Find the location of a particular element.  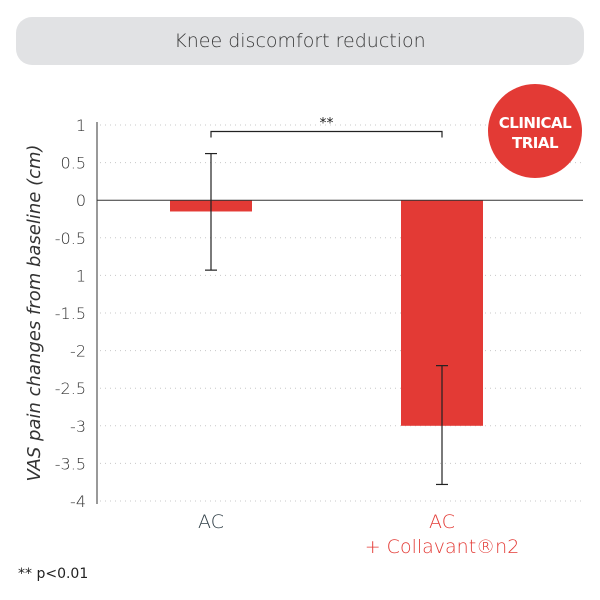

x-category-label: + Collavant®n2 is located at coordinates (442, 547).